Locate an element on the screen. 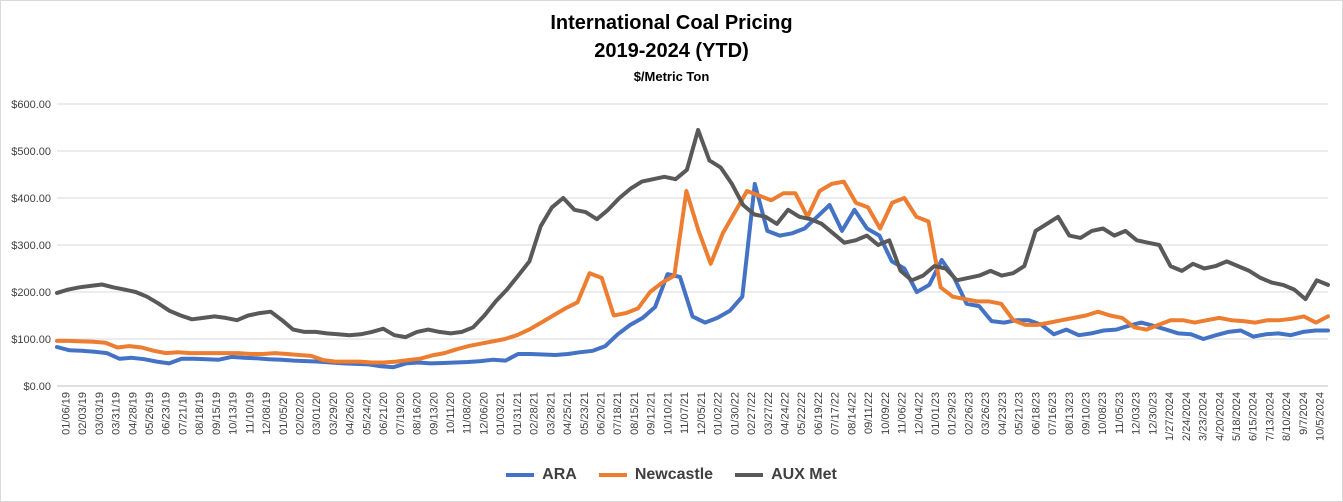 This screenshot has width=1343, height=502. x-tick-label: 02/03/19 is located at coordinates (83, 413).